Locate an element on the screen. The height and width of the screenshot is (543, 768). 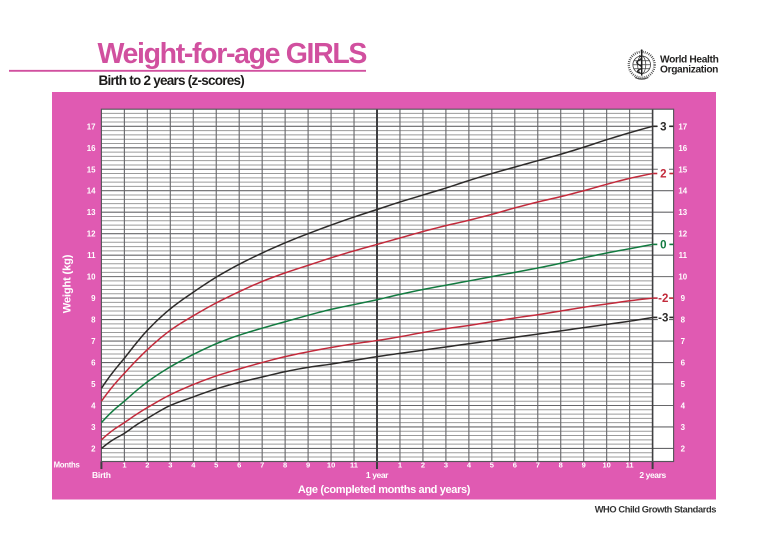
svg-text: Birth to 2 years (z-scores) is located at coordinates (172, 80).